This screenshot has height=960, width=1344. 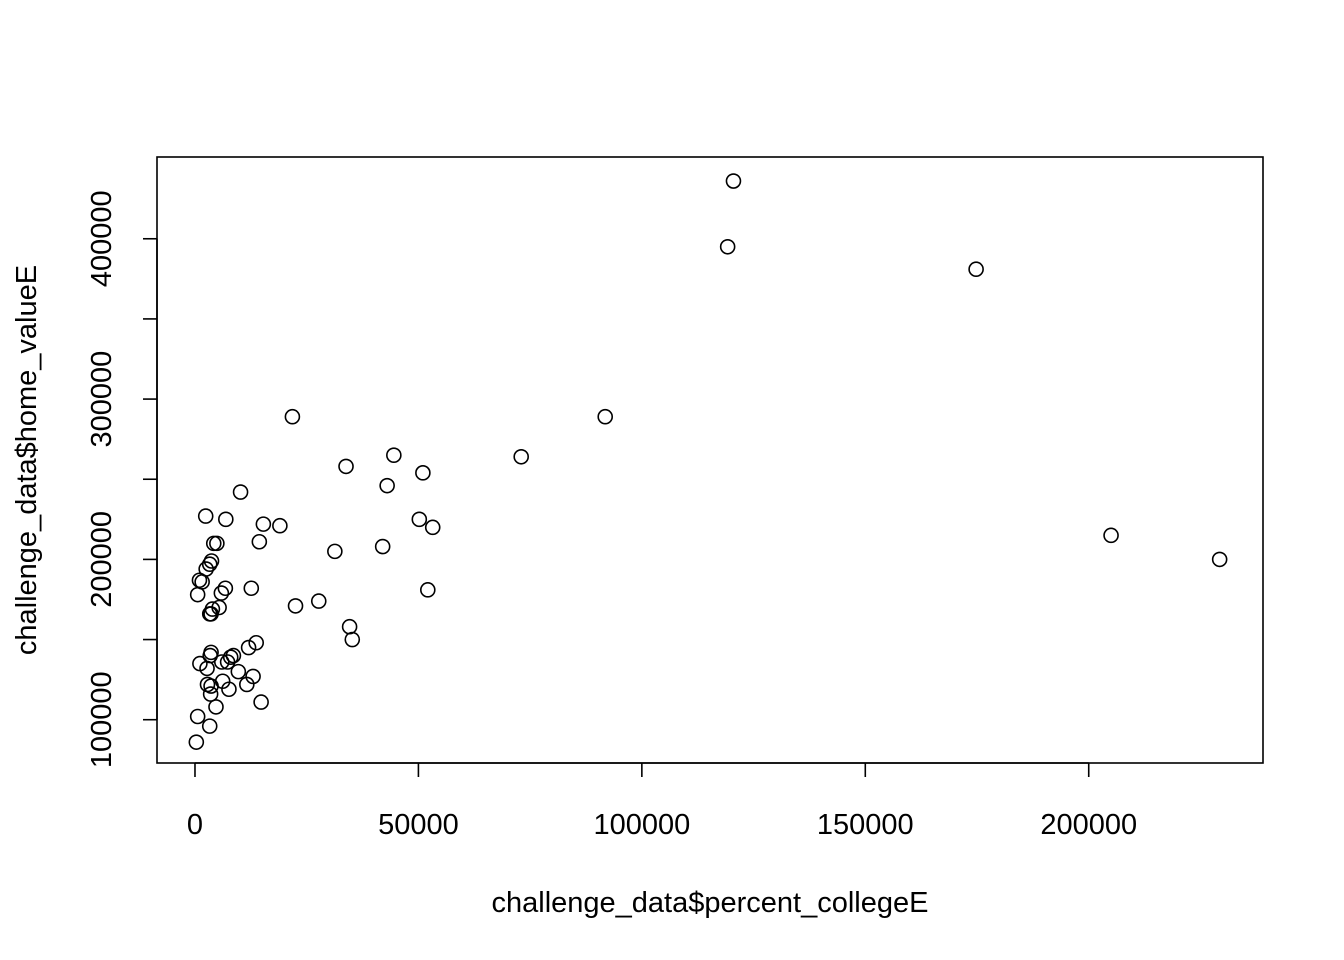 What do you see at coordinates (102, 719) in the screenshot?
I see `y-tick-label: 100000` at bounding box center [102, 719].